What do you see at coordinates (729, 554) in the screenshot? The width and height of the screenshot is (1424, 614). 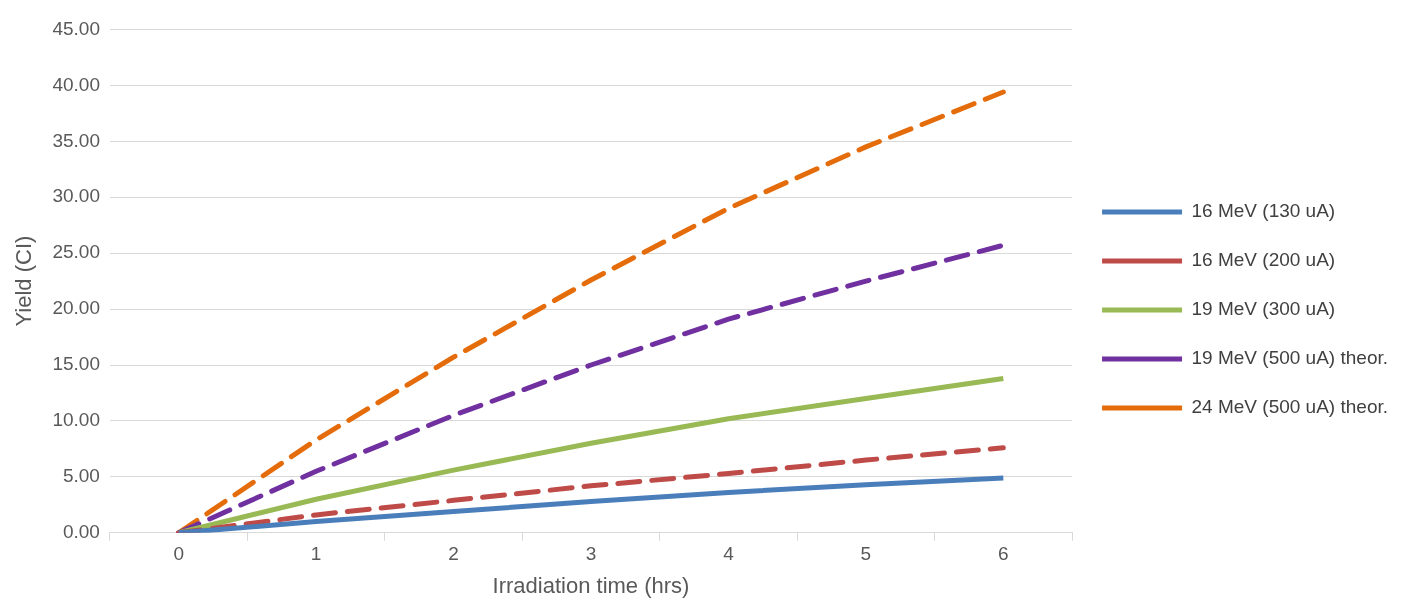 I see `x-tick-label: 4` at bounding box center [729, 554].